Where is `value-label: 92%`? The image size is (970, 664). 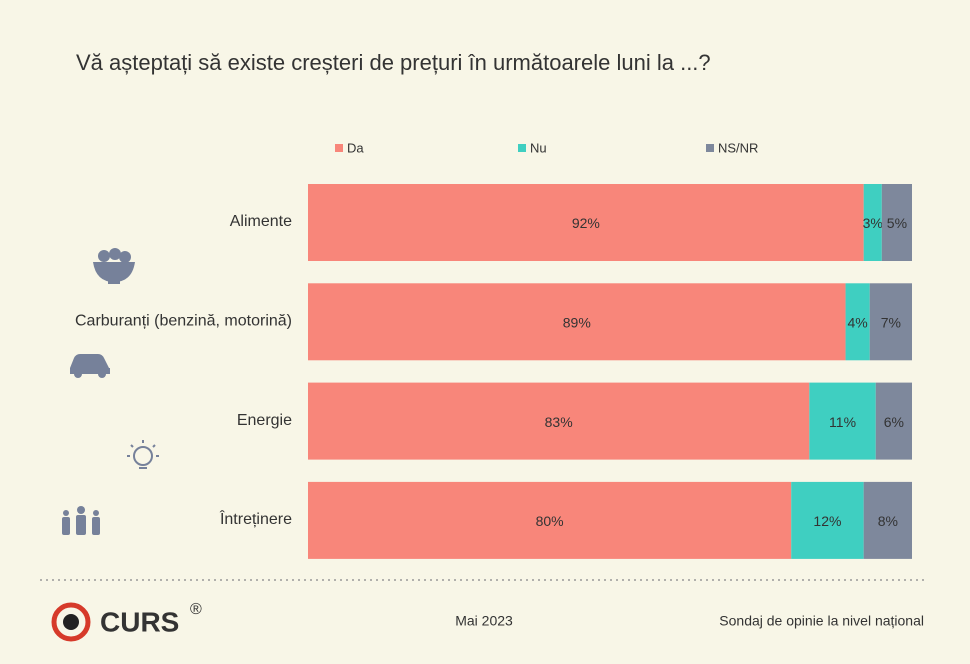 value-label: 92% is located at coordinates (586, 223).